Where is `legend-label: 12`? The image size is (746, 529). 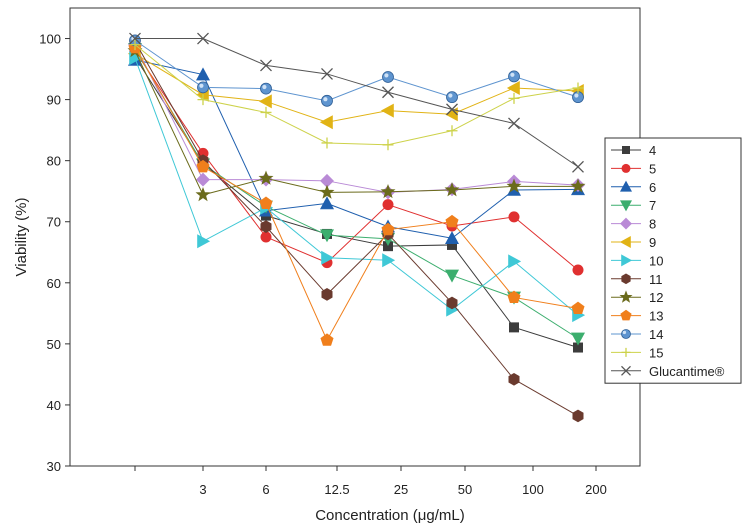 legend-label: 12 is located at coordinates (656, 297).